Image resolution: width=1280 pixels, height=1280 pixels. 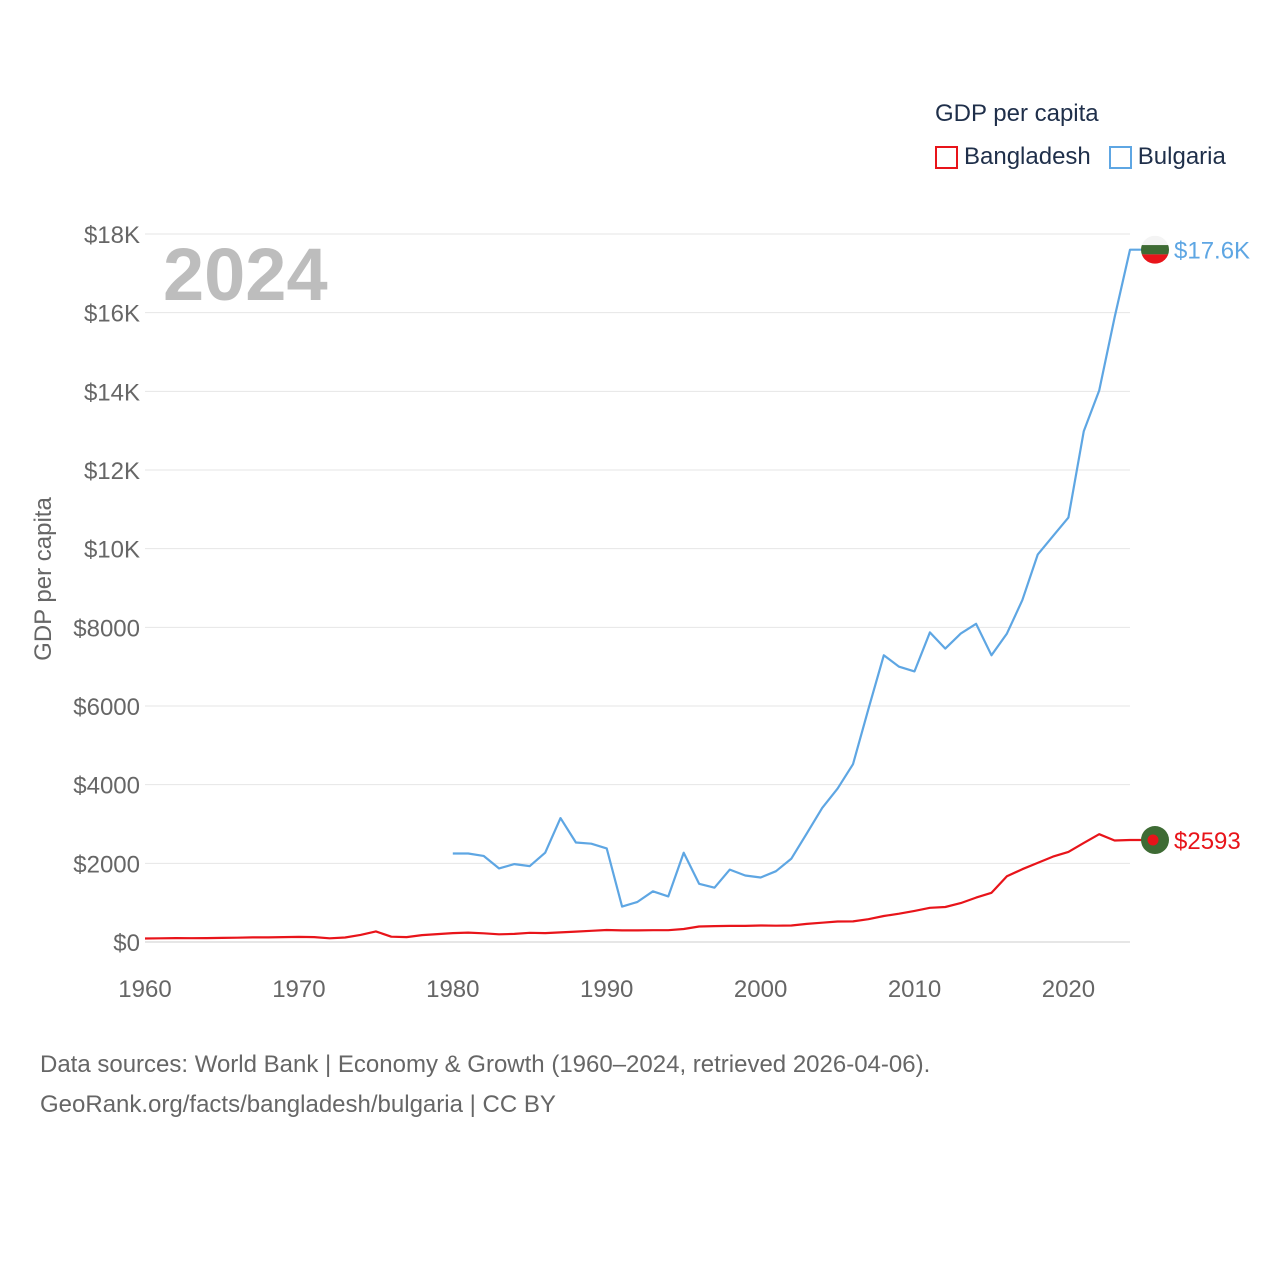 I want to click on y-tick-label: $18K, so click(x=112, y=235).